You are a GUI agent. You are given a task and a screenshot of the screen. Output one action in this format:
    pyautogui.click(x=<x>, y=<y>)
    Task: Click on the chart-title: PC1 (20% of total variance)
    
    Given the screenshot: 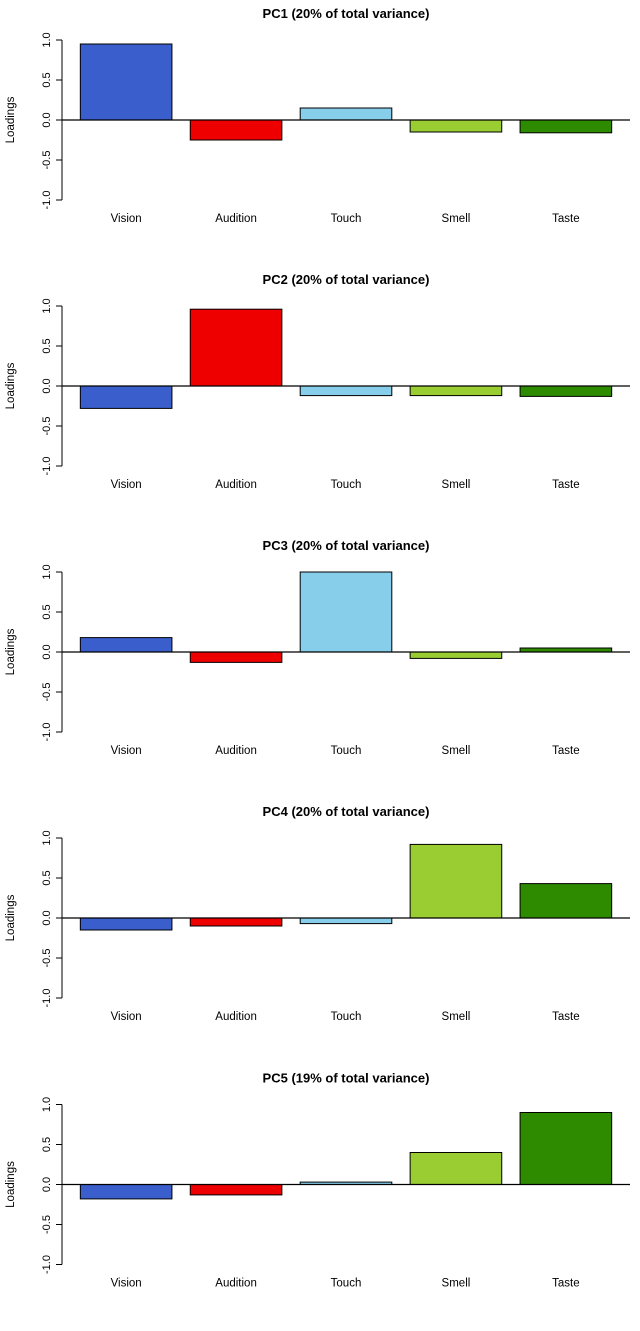 What is the action you would take?
    pyautogui.click(x=346, y=13)
    